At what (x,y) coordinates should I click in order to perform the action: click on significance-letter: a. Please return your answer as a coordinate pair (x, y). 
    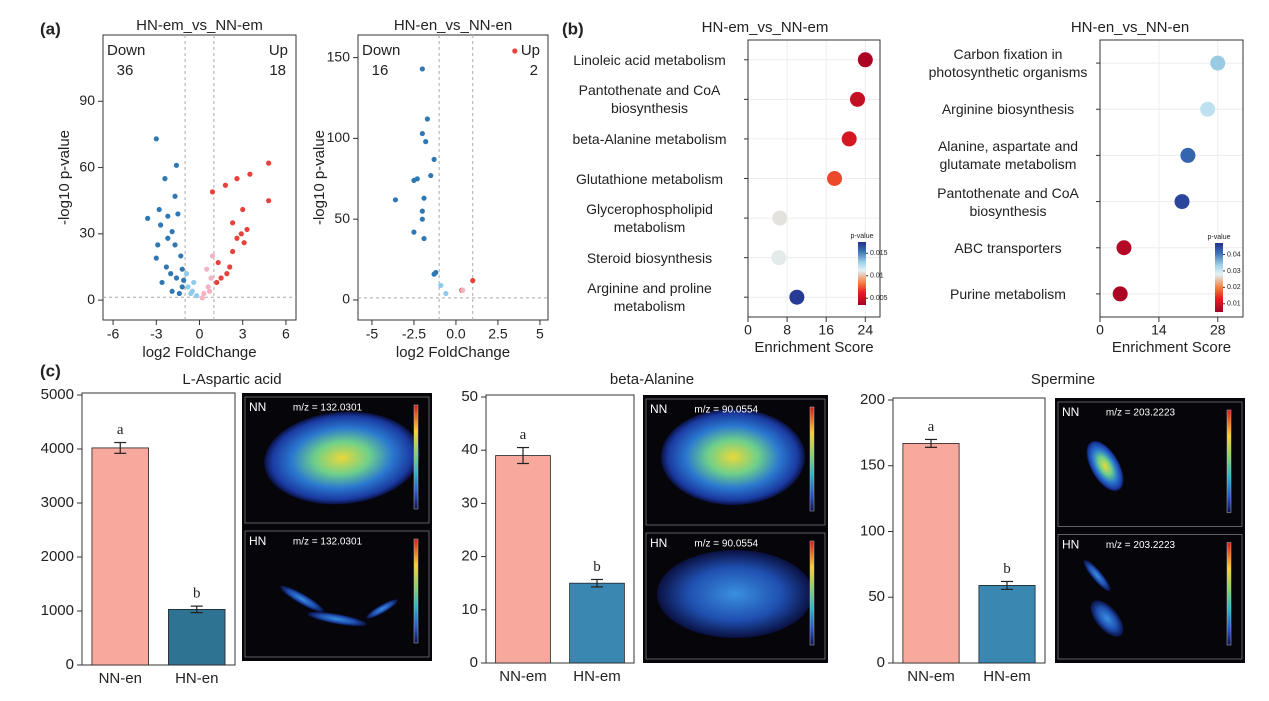
    Looking at the image, I should click on (523, 435).